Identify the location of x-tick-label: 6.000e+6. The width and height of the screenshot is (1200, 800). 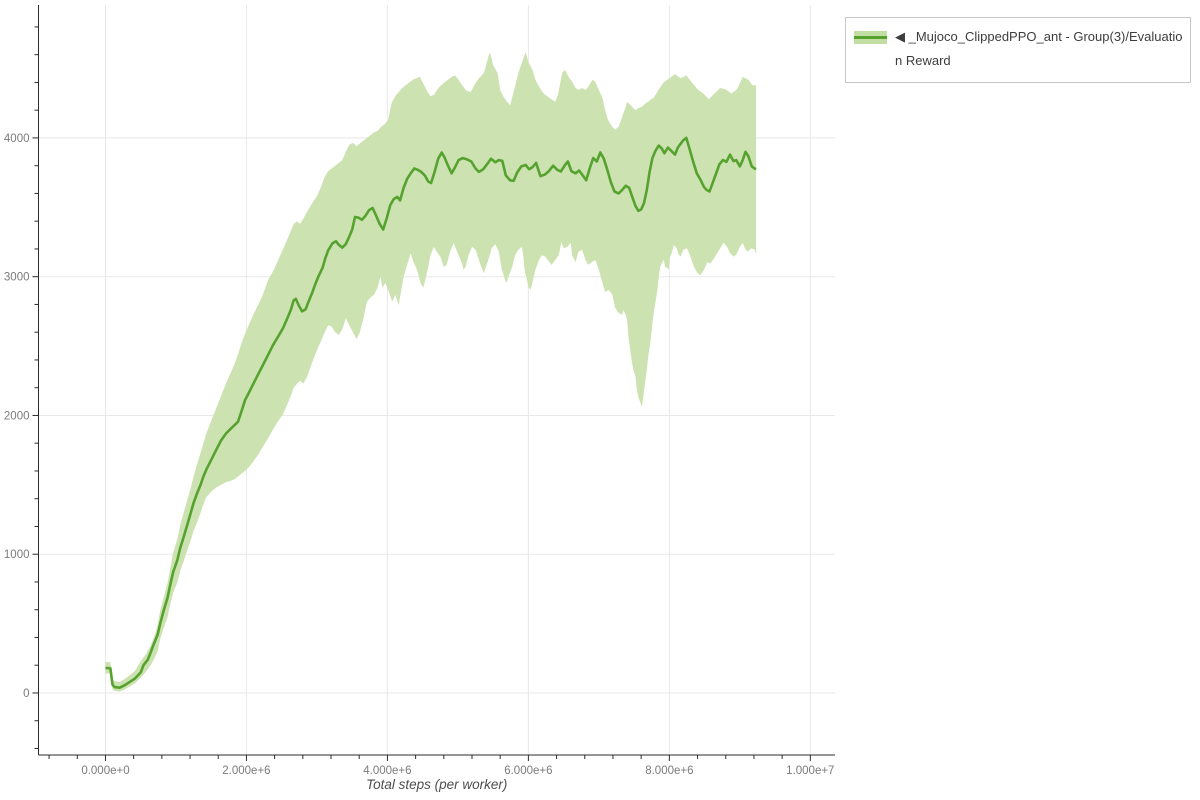
(528, 771).